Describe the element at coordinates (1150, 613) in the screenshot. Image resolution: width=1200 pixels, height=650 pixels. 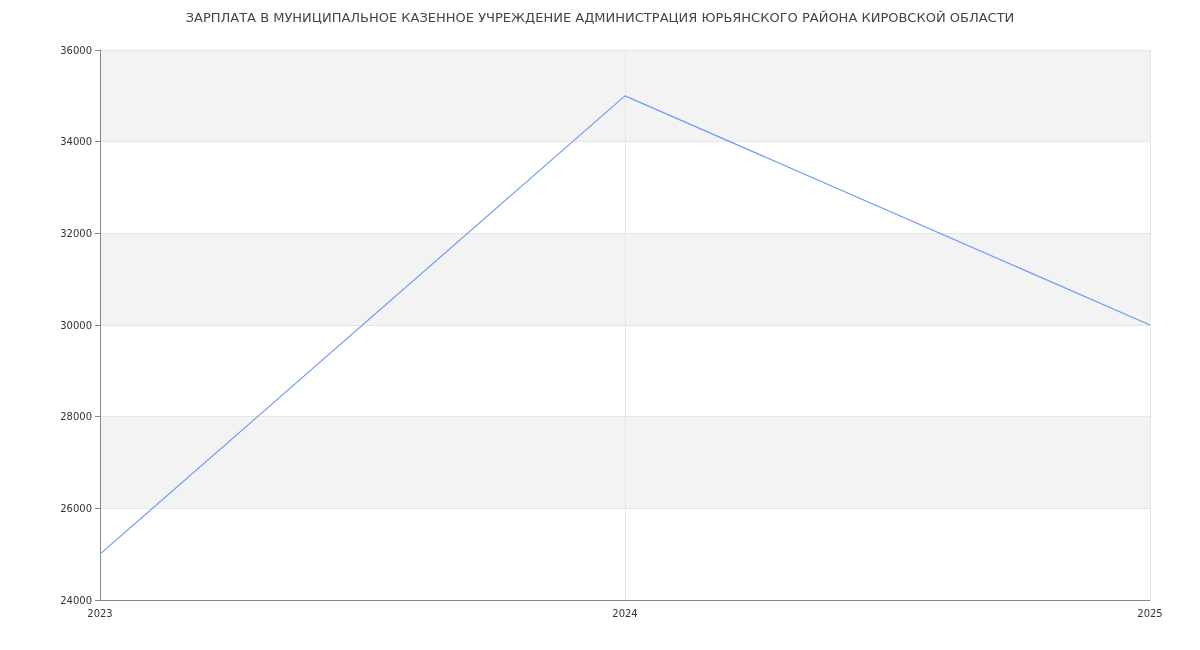
I see `x-tick-label: 2025` at that location.